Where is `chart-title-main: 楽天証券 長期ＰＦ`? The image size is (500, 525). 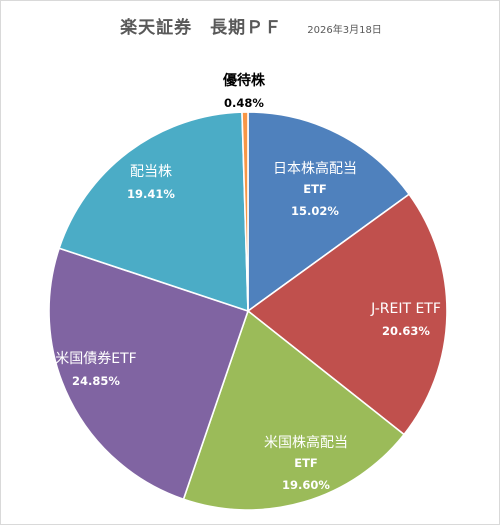 chart-title-main: 楽天証券 長期ＰＦ is located at coordinates (201, 28).